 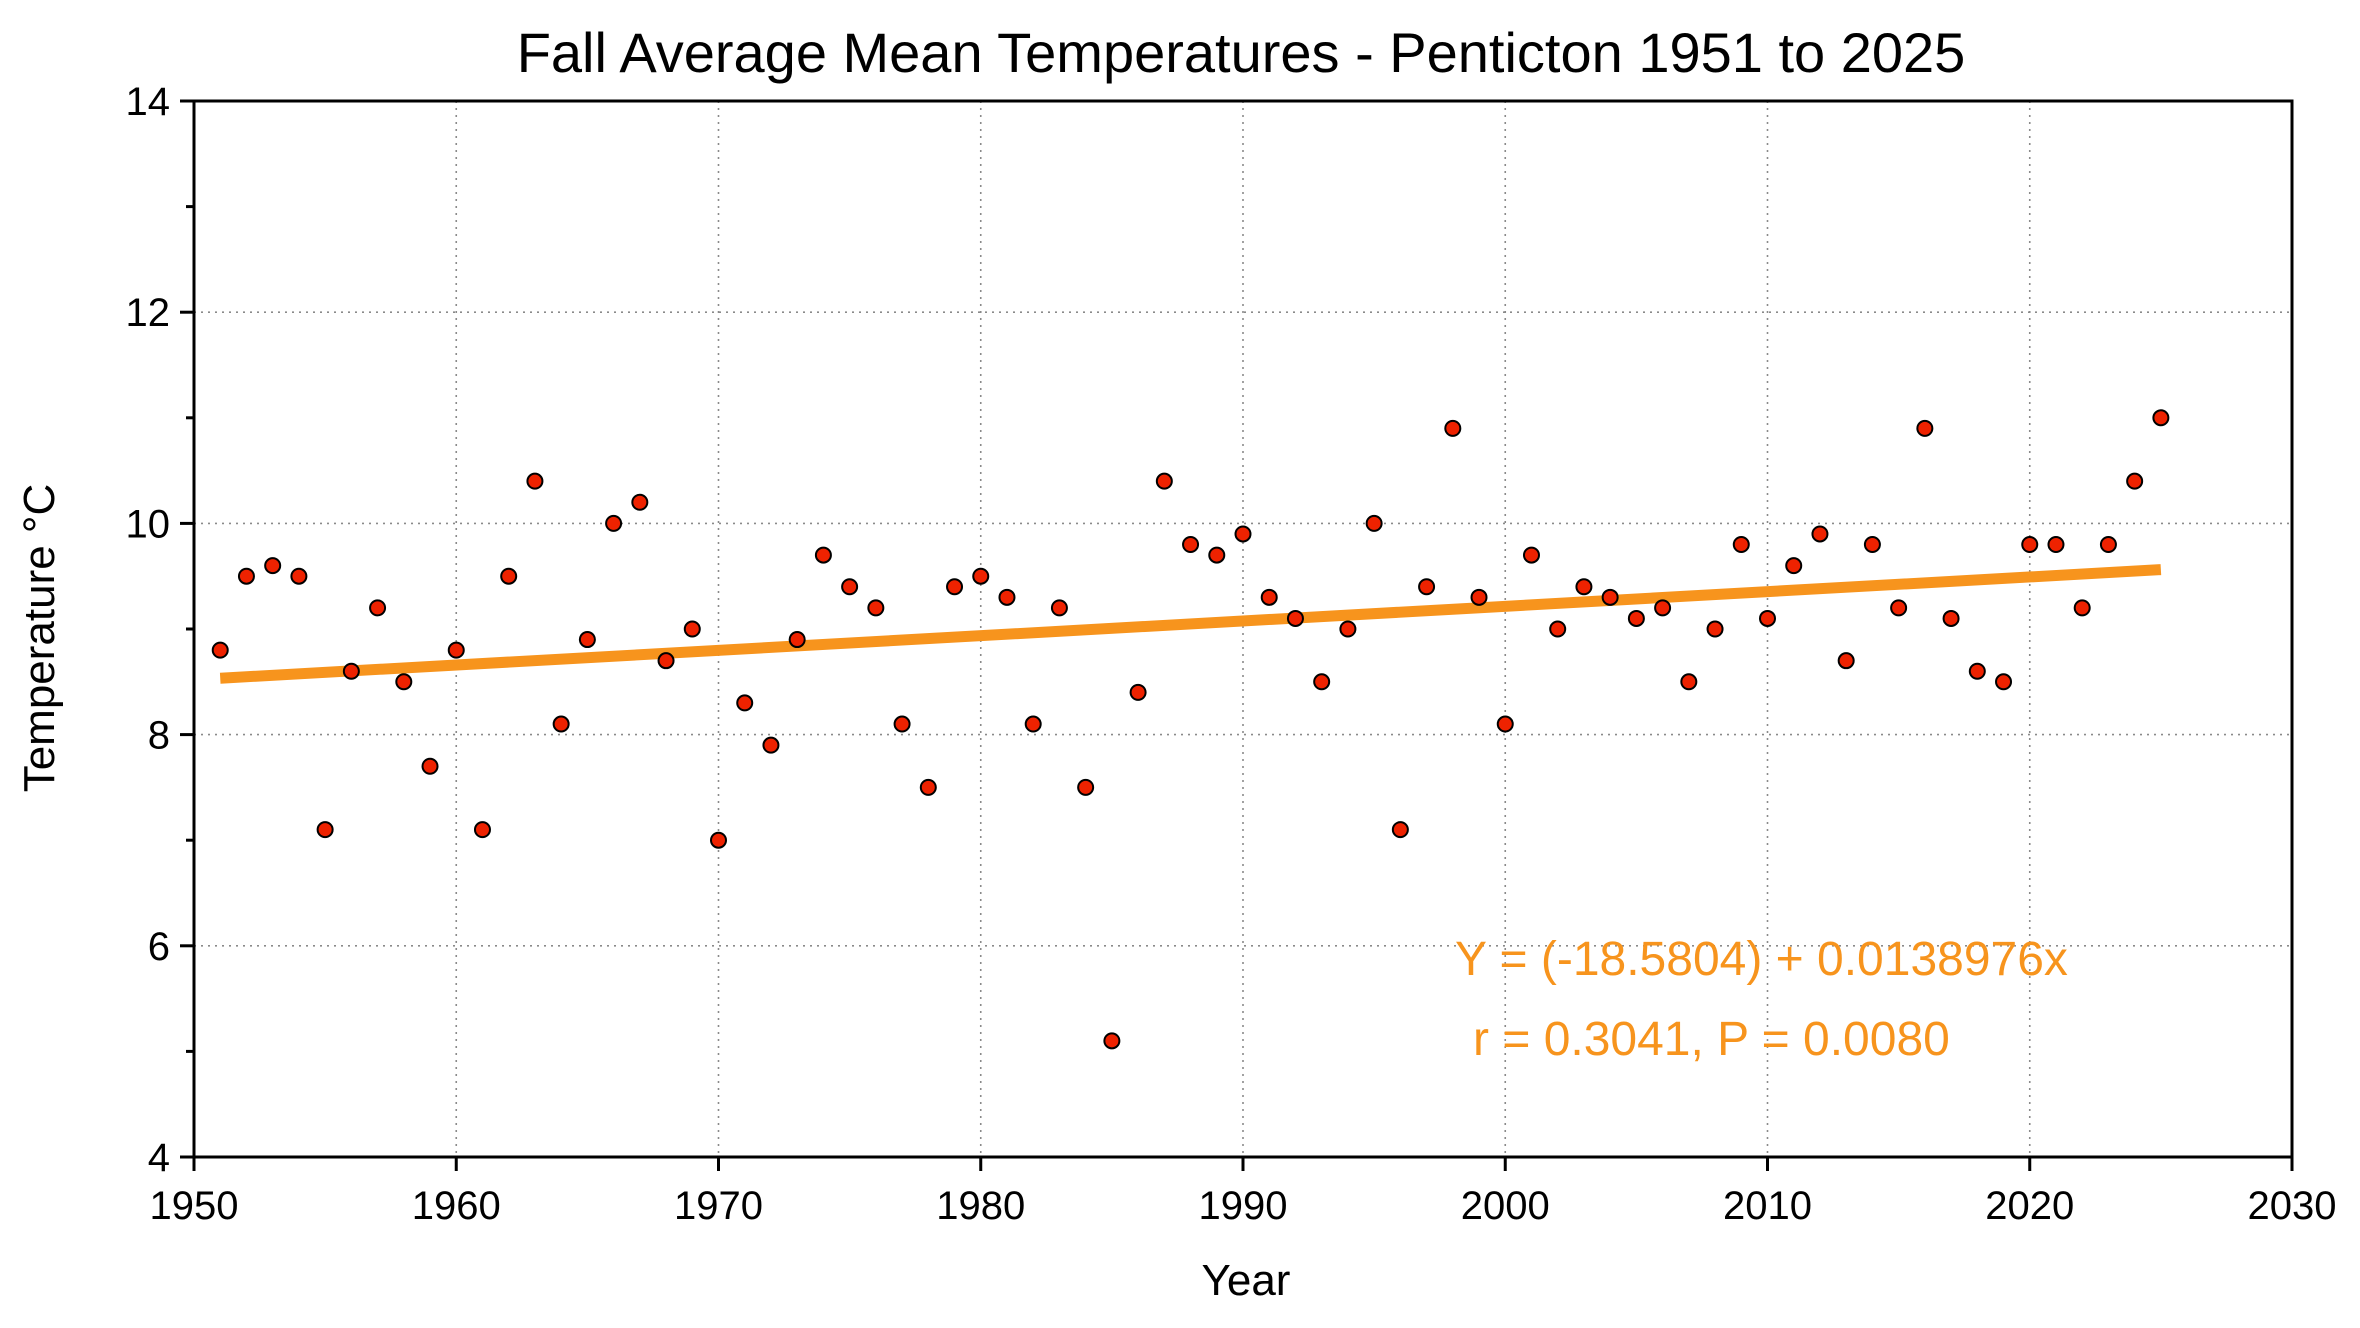 What do you see at coordinates (456, 1206) in the screenshot?
I see `x-tick-label: 1960` at bounding box center [456, 1206].